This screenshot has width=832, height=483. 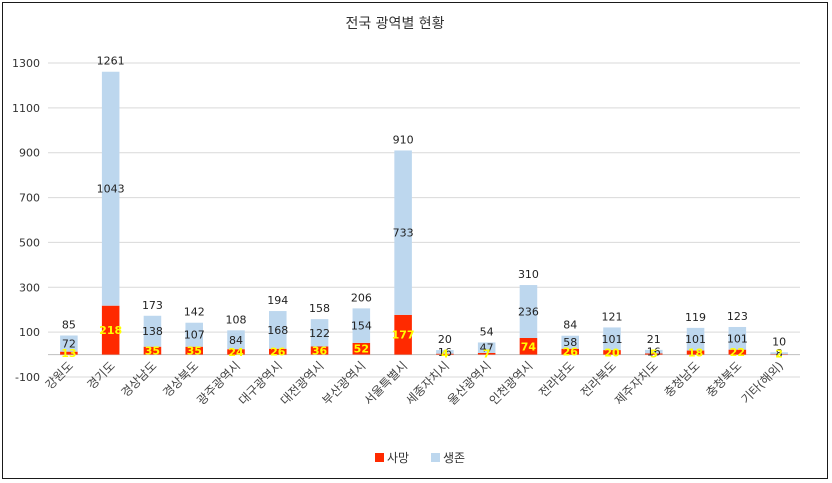 What do you see at coordinates (385, 383) in the screenshot?
I see `x-category-label: 서울특별시` at bounding box center [385, 383].